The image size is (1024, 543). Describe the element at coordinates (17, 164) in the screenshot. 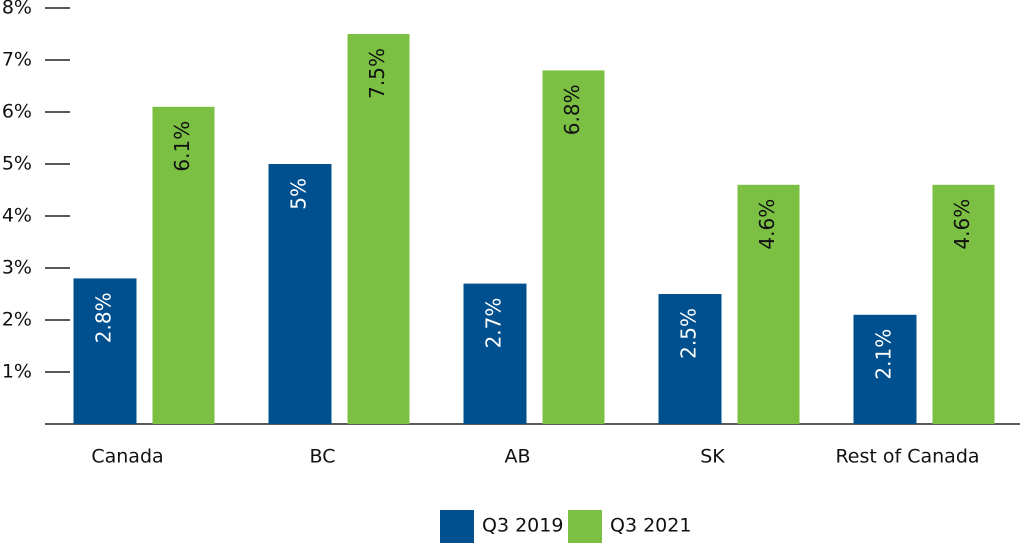

I see `y-tick-label: 5%` at that location.